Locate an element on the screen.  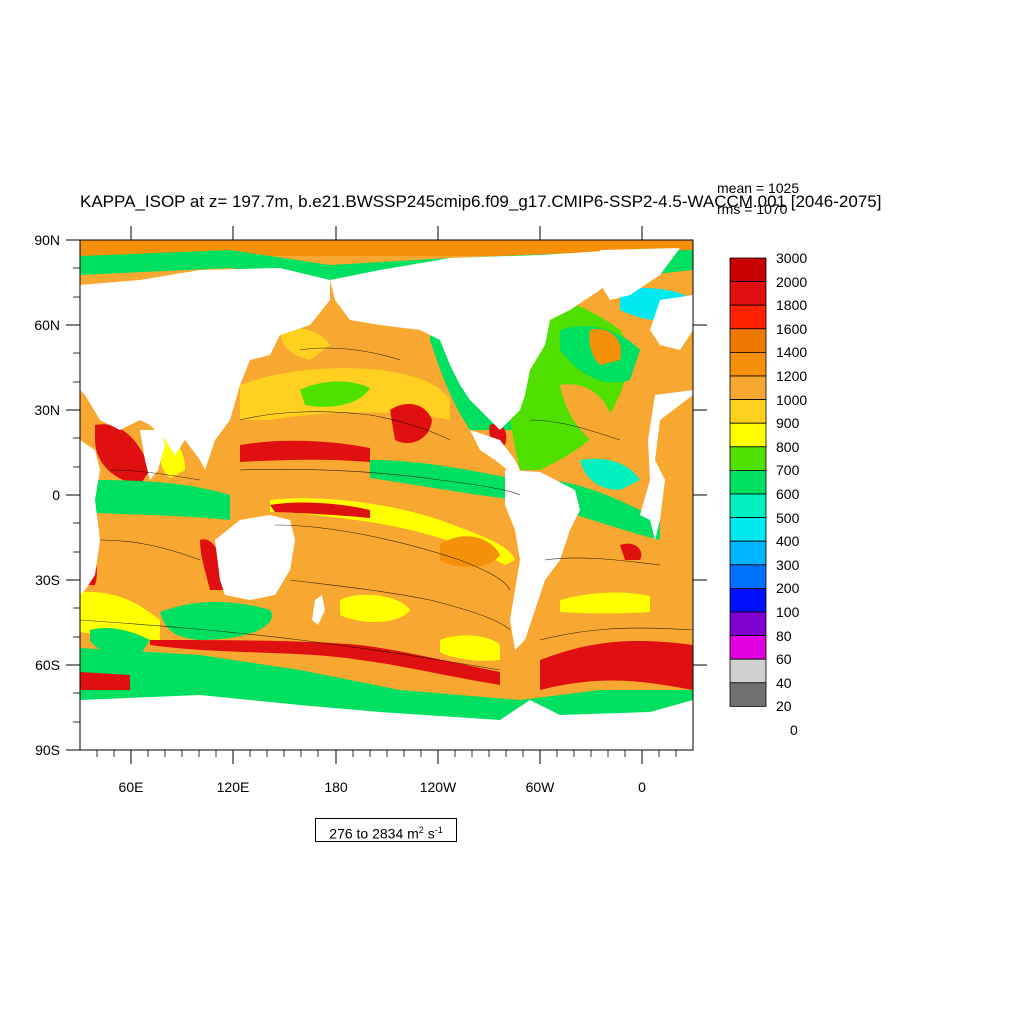
data-range-box: 276 to 2834 m2 s-1 is located at coordinates (386, 830).